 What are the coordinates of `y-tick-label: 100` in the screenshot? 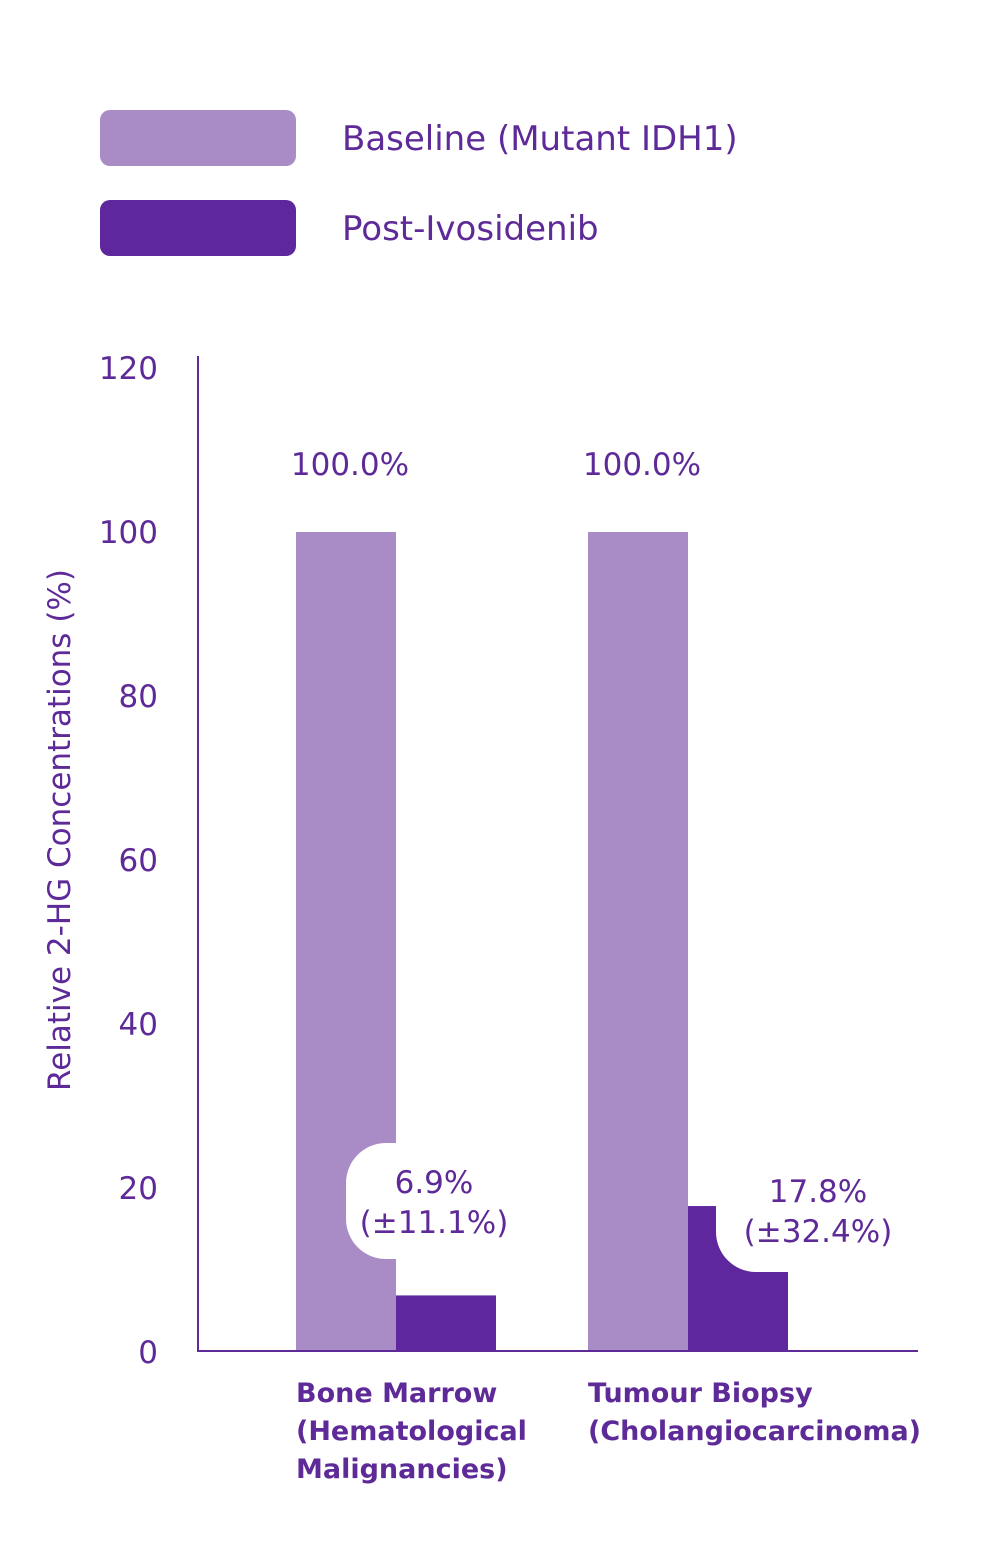 It's located at (128, 533).